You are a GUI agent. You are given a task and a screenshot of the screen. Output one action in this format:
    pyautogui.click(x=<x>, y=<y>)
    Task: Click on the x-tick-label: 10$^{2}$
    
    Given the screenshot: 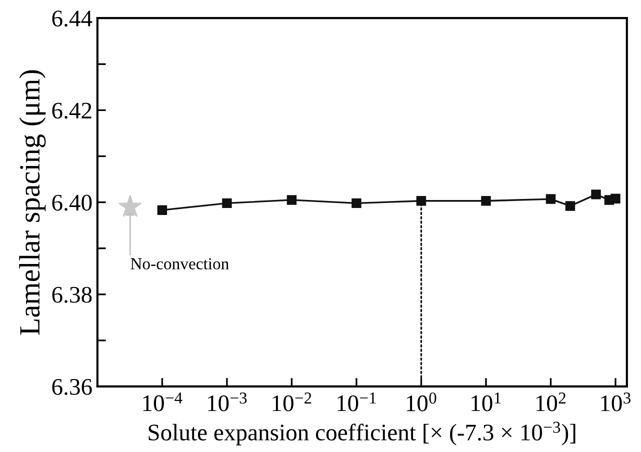 What is the action you would take?
    pyautogui.click(x=551, y=402)
    